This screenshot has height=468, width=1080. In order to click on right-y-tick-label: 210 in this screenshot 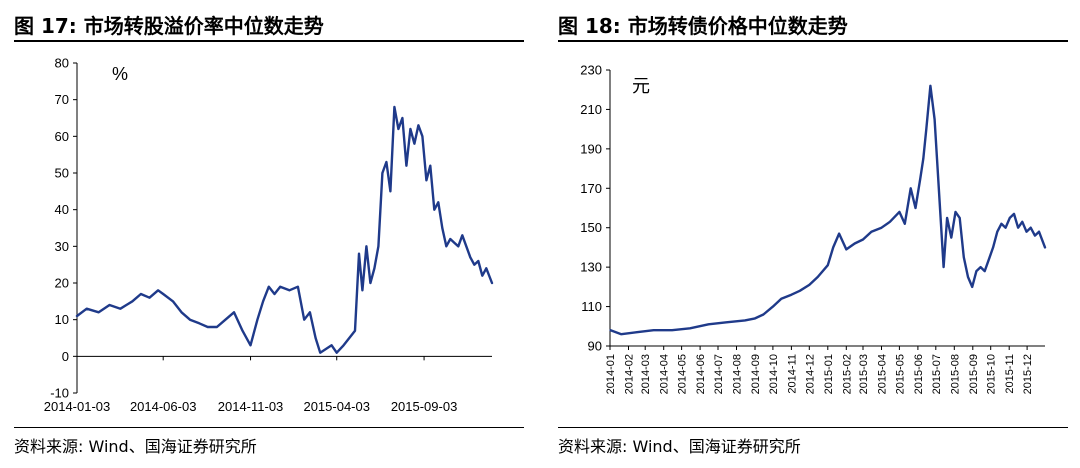, I will do `click(591, 109)`.